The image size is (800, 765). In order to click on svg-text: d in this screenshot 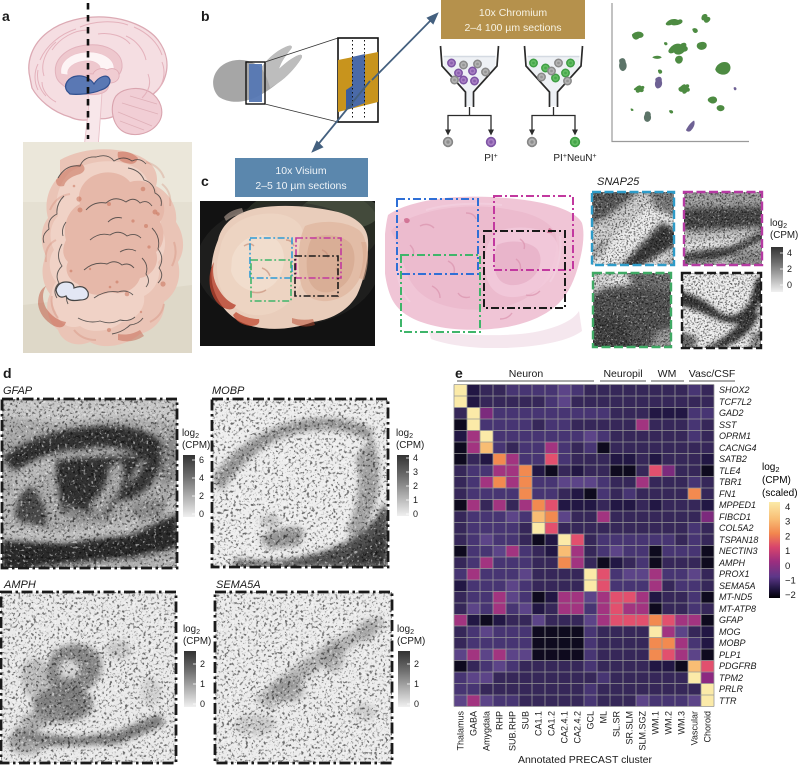, I will do `click(7, 373)`.